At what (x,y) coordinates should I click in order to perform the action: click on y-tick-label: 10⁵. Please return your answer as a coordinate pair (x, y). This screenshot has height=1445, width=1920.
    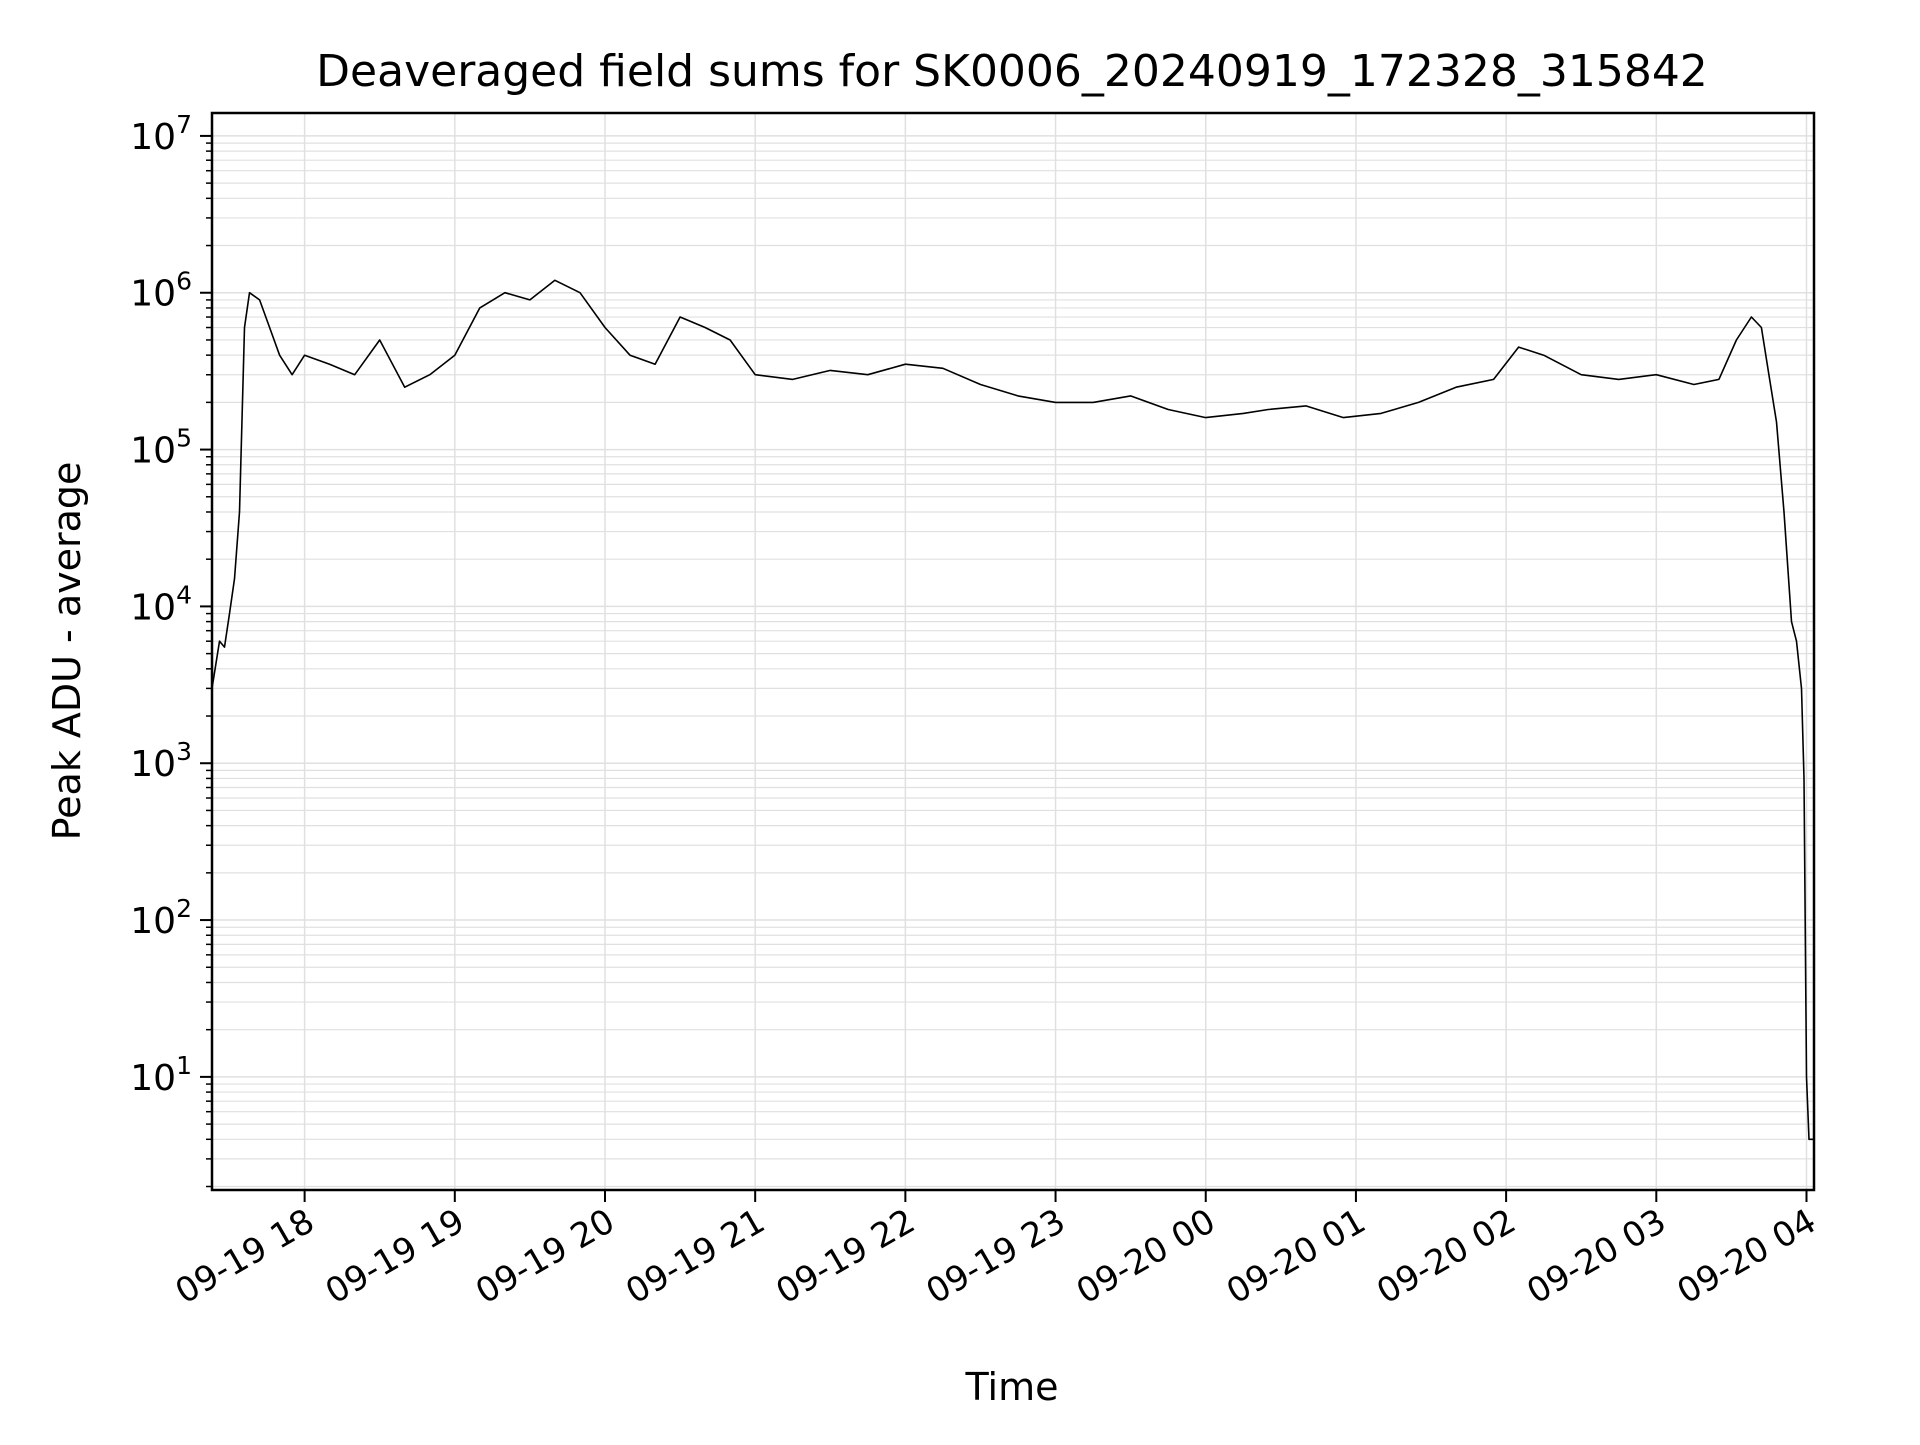
    Looking at the image, I should click on (161, 448).